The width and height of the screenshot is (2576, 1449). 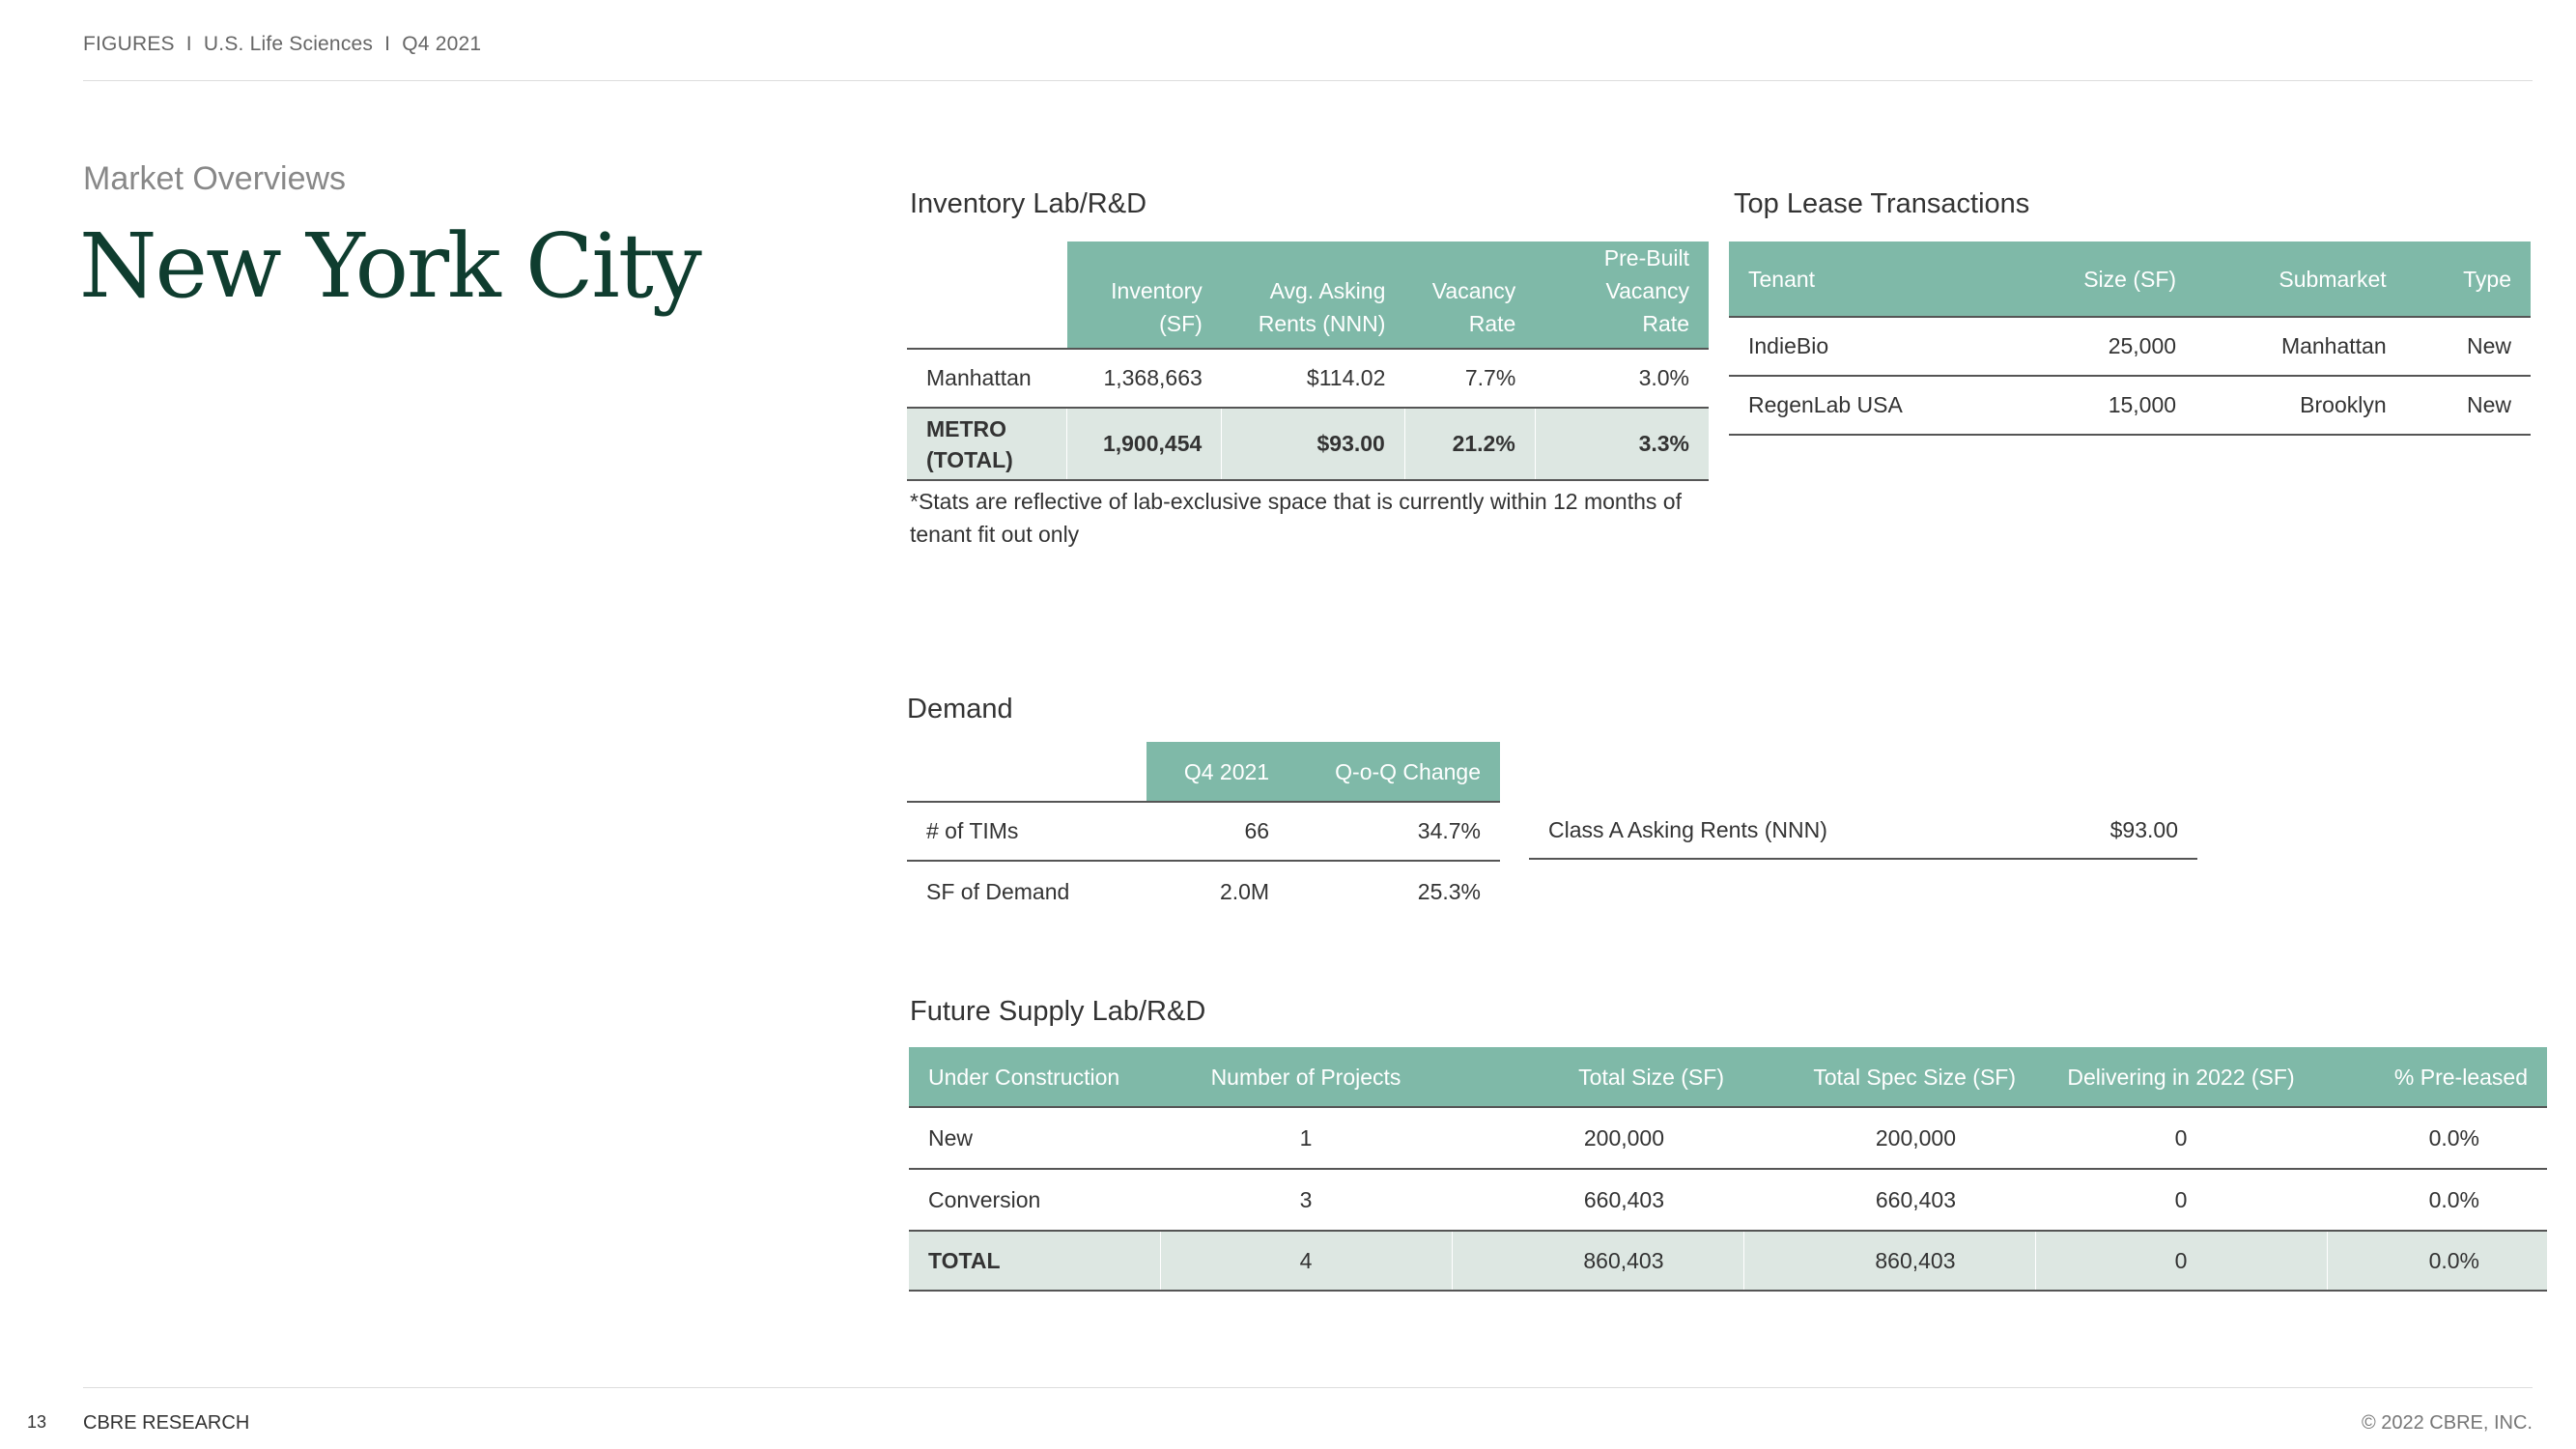 I want to click on table-row: IndieBio 25,000 Manhattan New, so click(x=2130, y=347).